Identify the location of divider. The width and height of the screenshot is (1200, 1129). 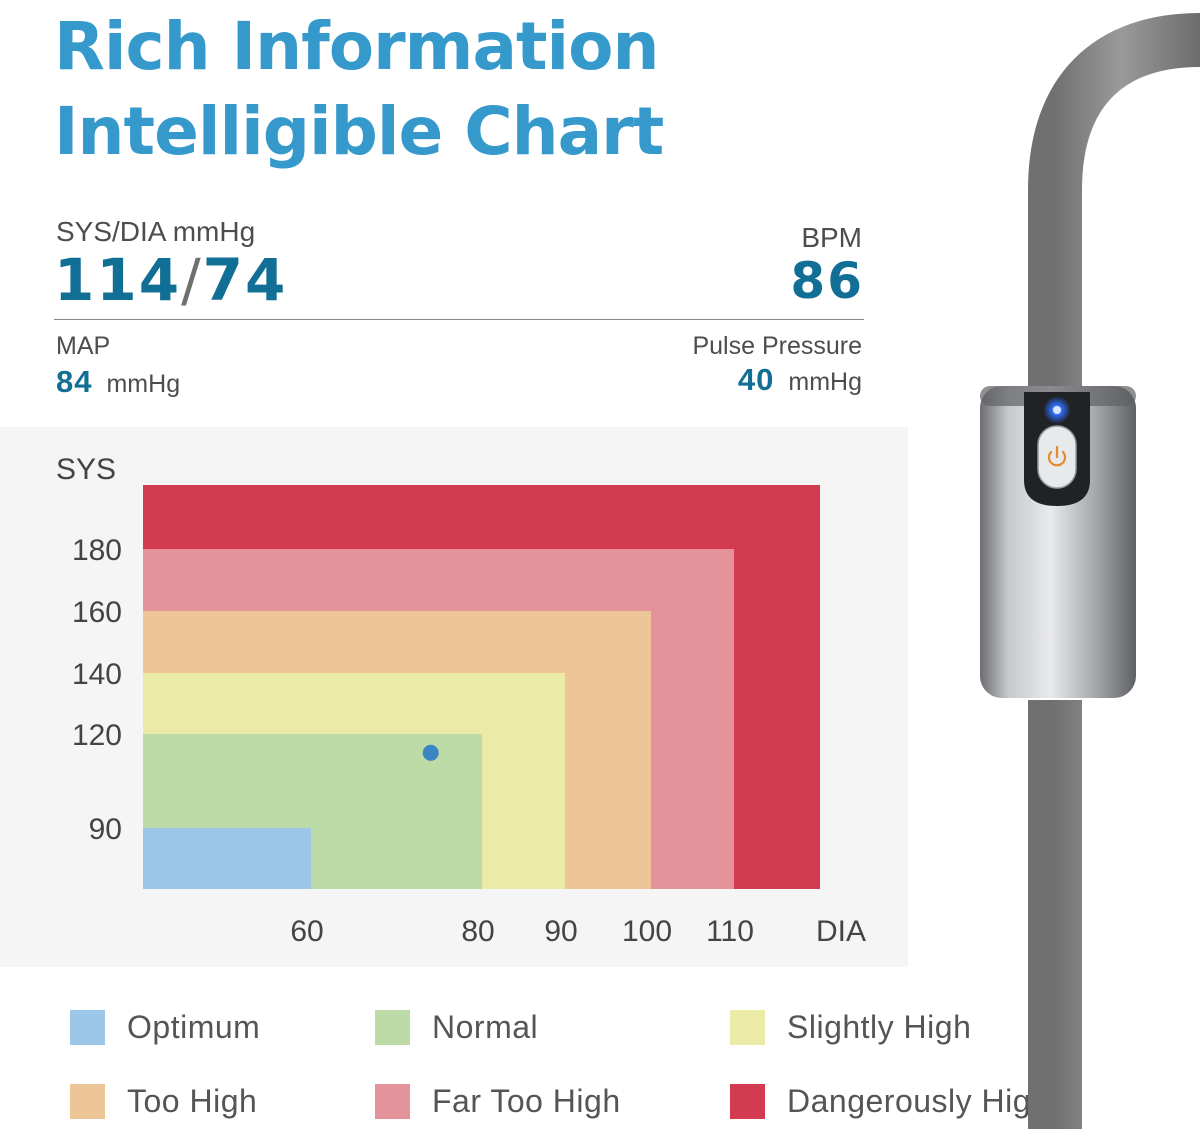
(459, 319).